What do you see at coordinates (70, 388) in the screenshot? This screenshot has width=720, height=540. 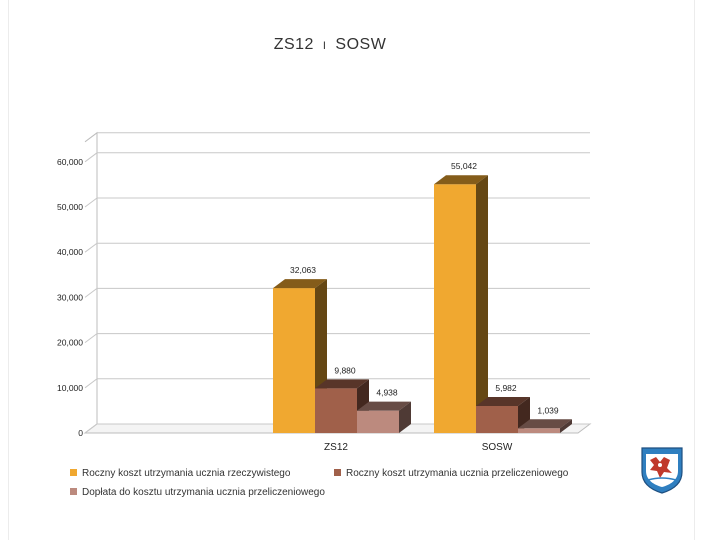 I see `y-tick-label: 10,000` at bounding box center [70, 388].